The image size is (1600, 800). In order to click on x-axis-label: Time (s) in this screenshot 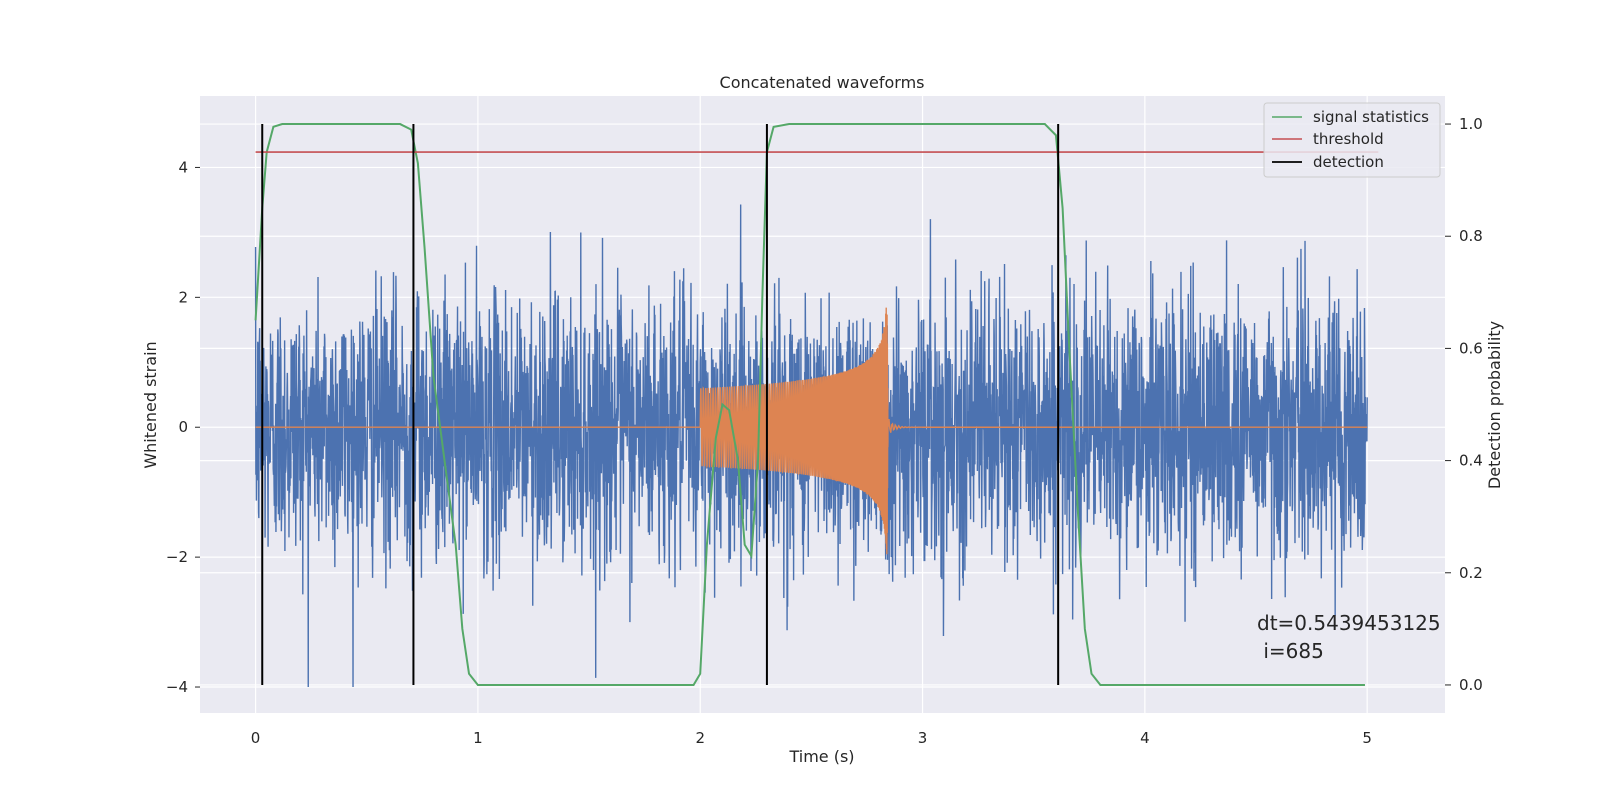, I will do `click(821, 756)`.